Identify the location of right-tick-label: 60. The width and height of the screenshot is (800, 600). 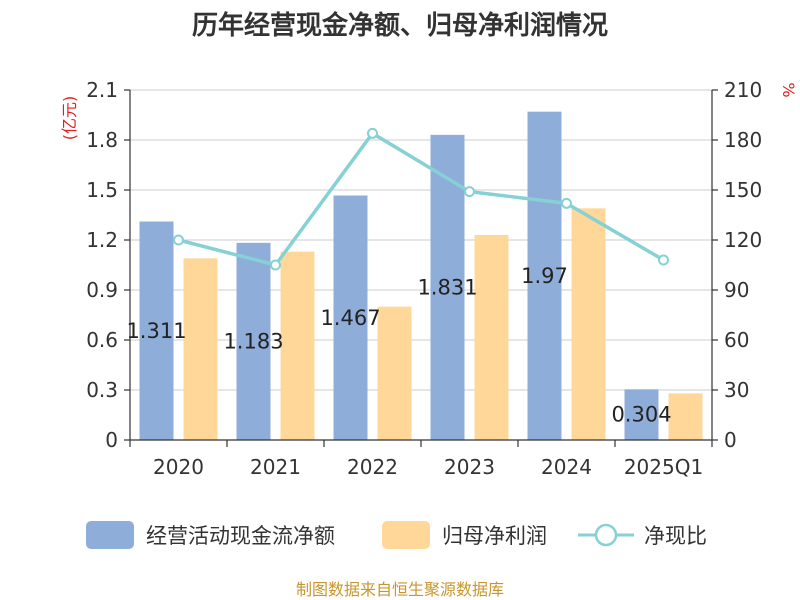
(736, 340).